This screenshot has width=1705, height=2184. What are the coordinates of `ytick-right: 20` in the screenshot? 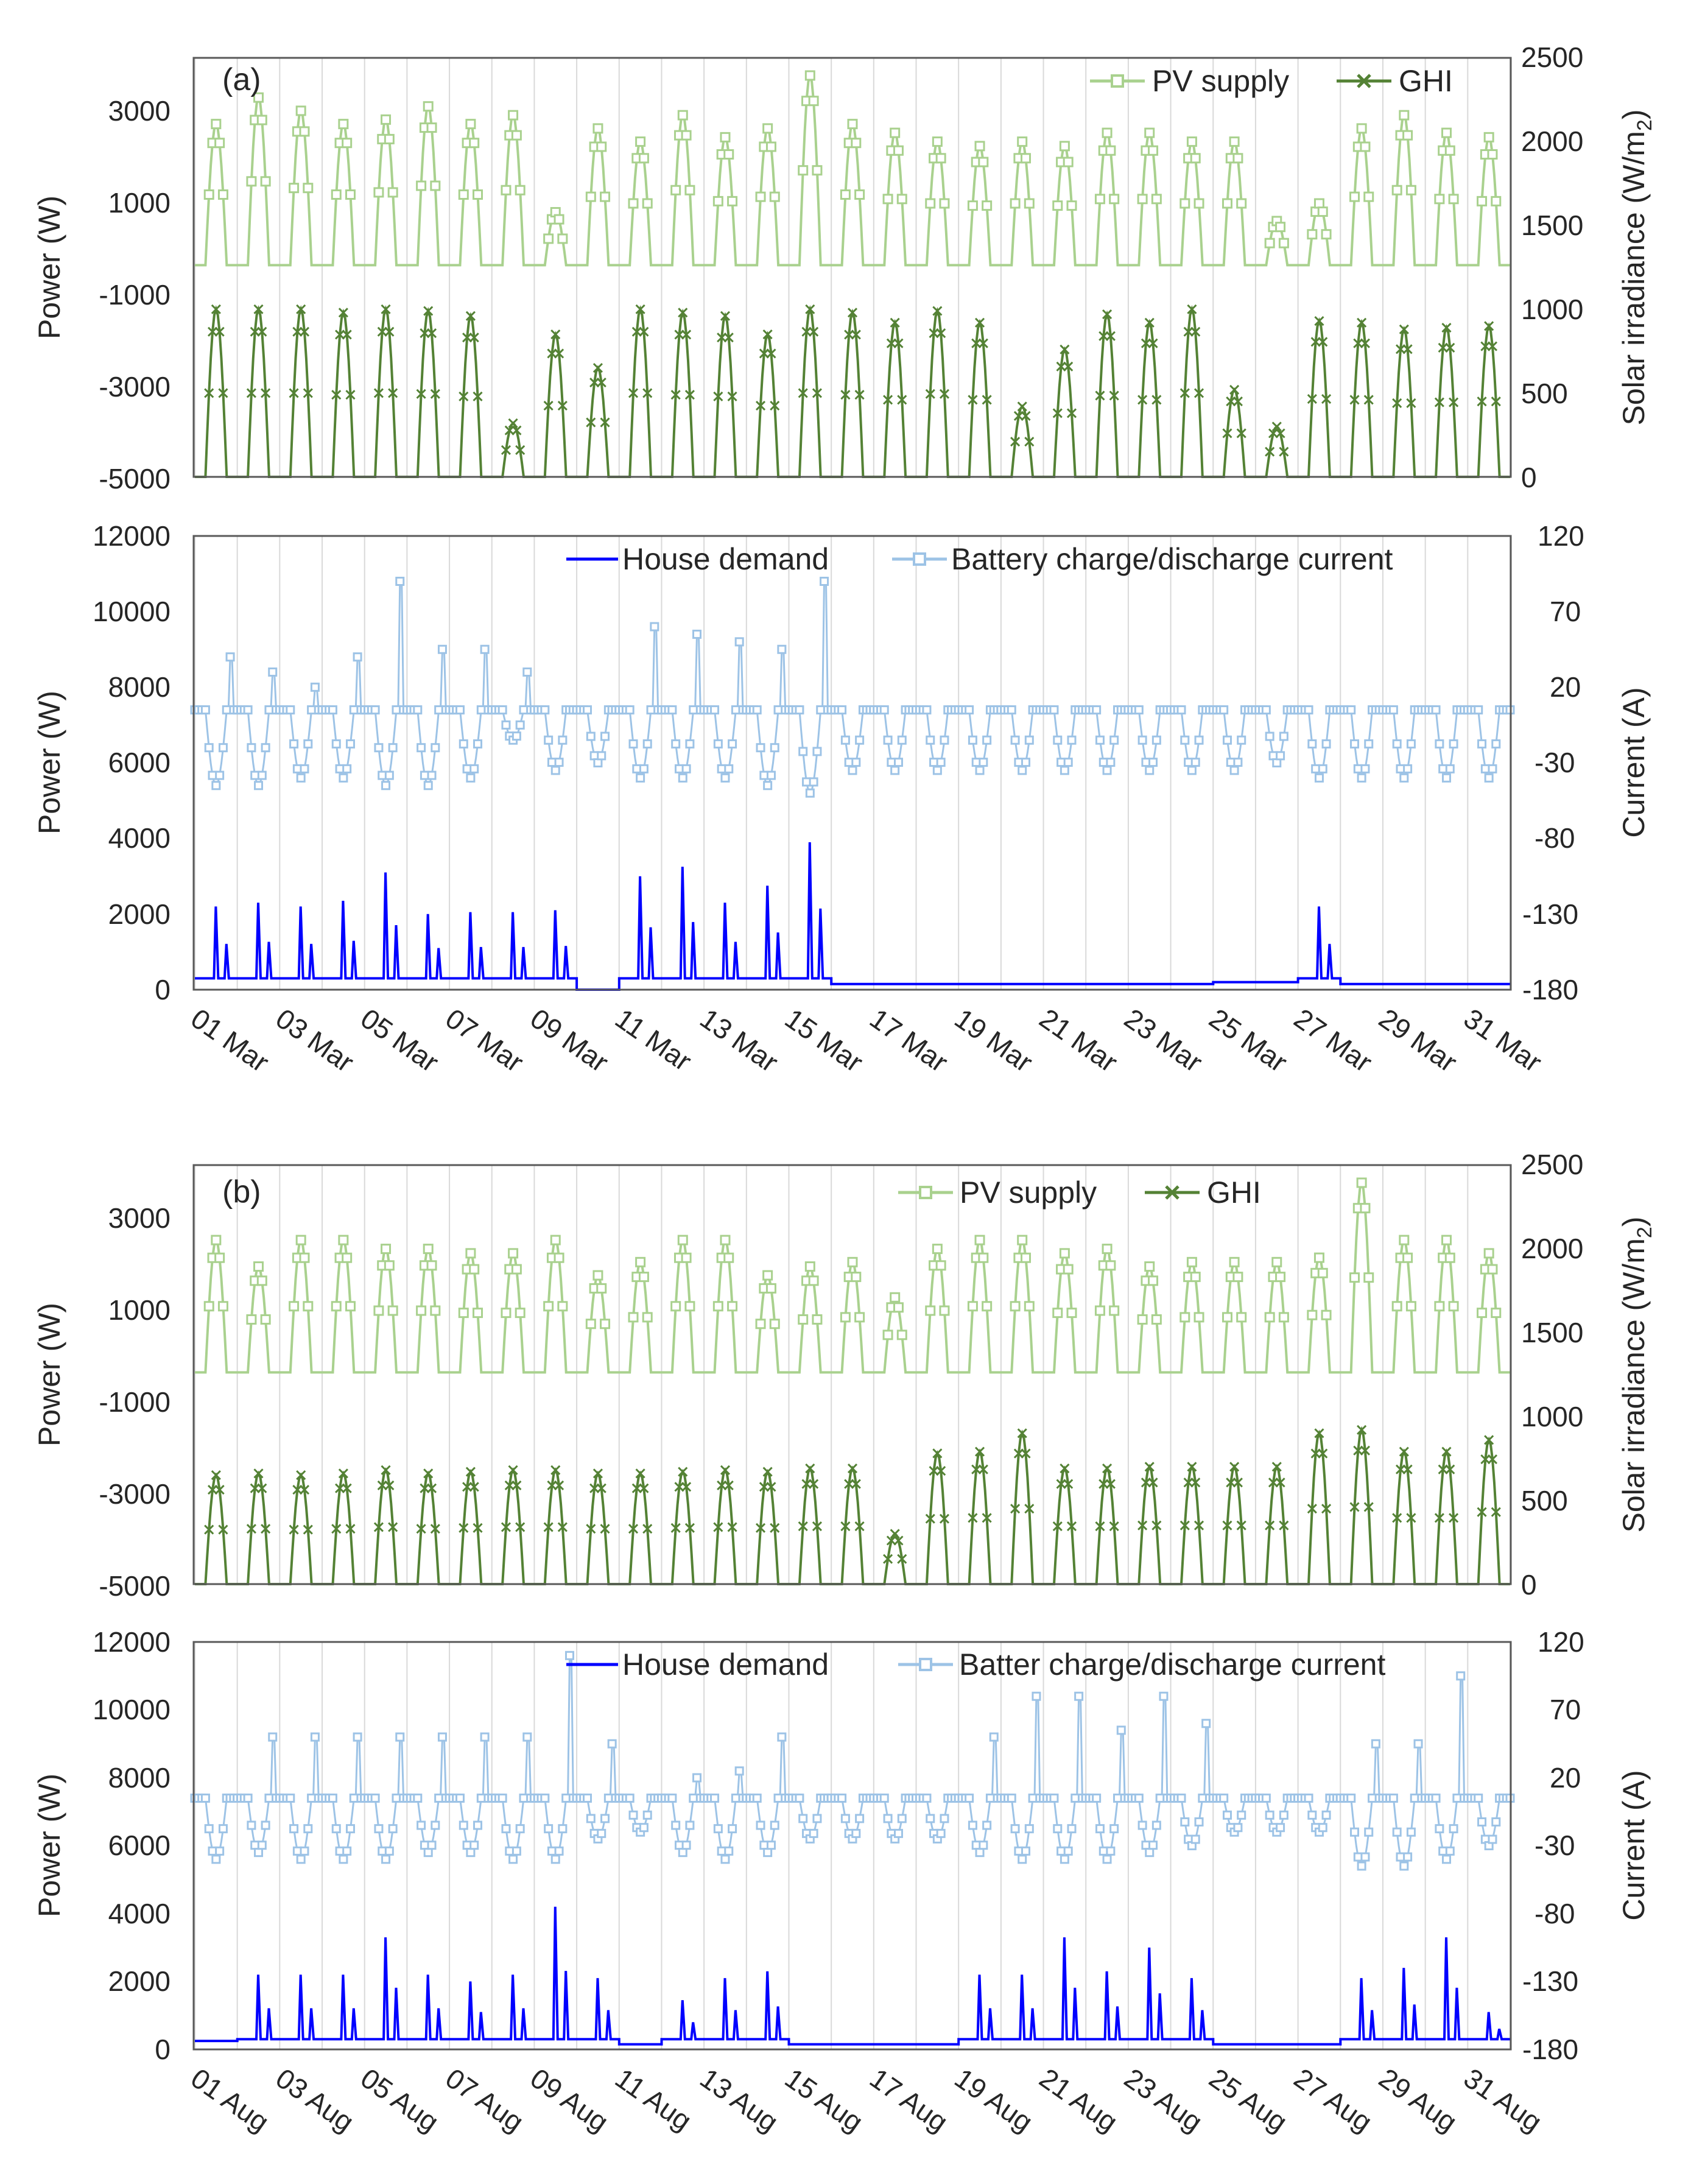 It's located at (1565, 687).